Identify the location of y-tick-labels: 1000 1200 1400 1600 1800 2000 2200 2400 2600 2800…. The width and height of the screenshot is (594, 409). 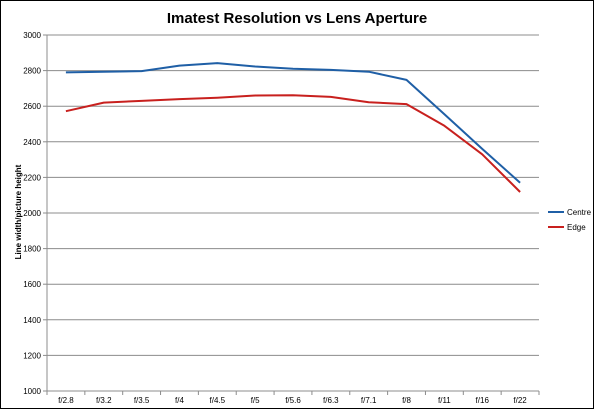
(32, 213).